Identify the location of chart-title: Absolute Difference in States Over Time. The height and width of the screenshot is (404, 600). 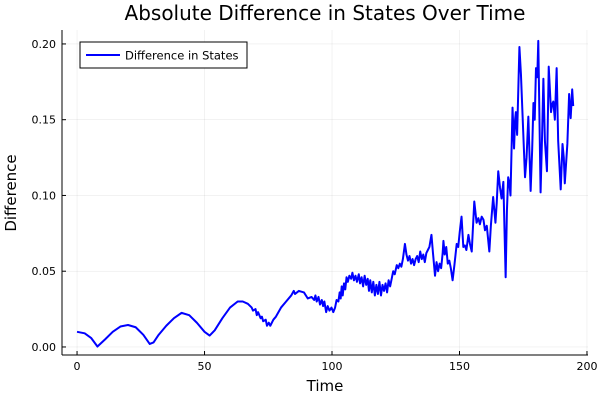
(325, 13).